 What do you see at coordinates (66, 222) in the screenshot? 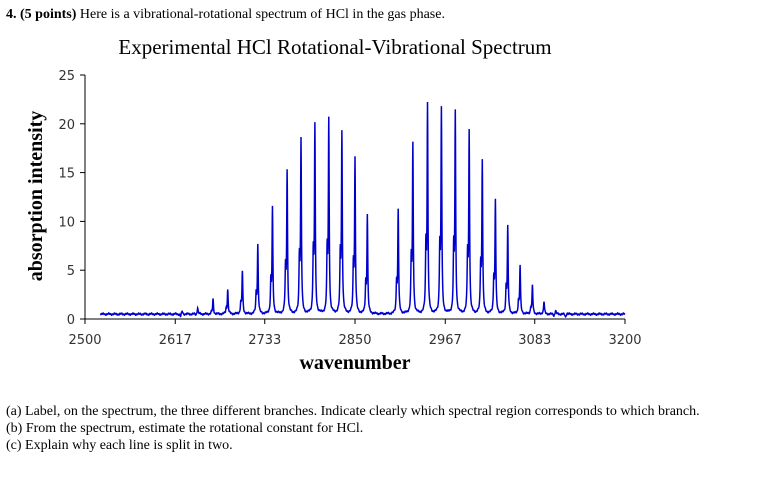
I see `y-tick-label: 10` at bounding box center [66, 222].